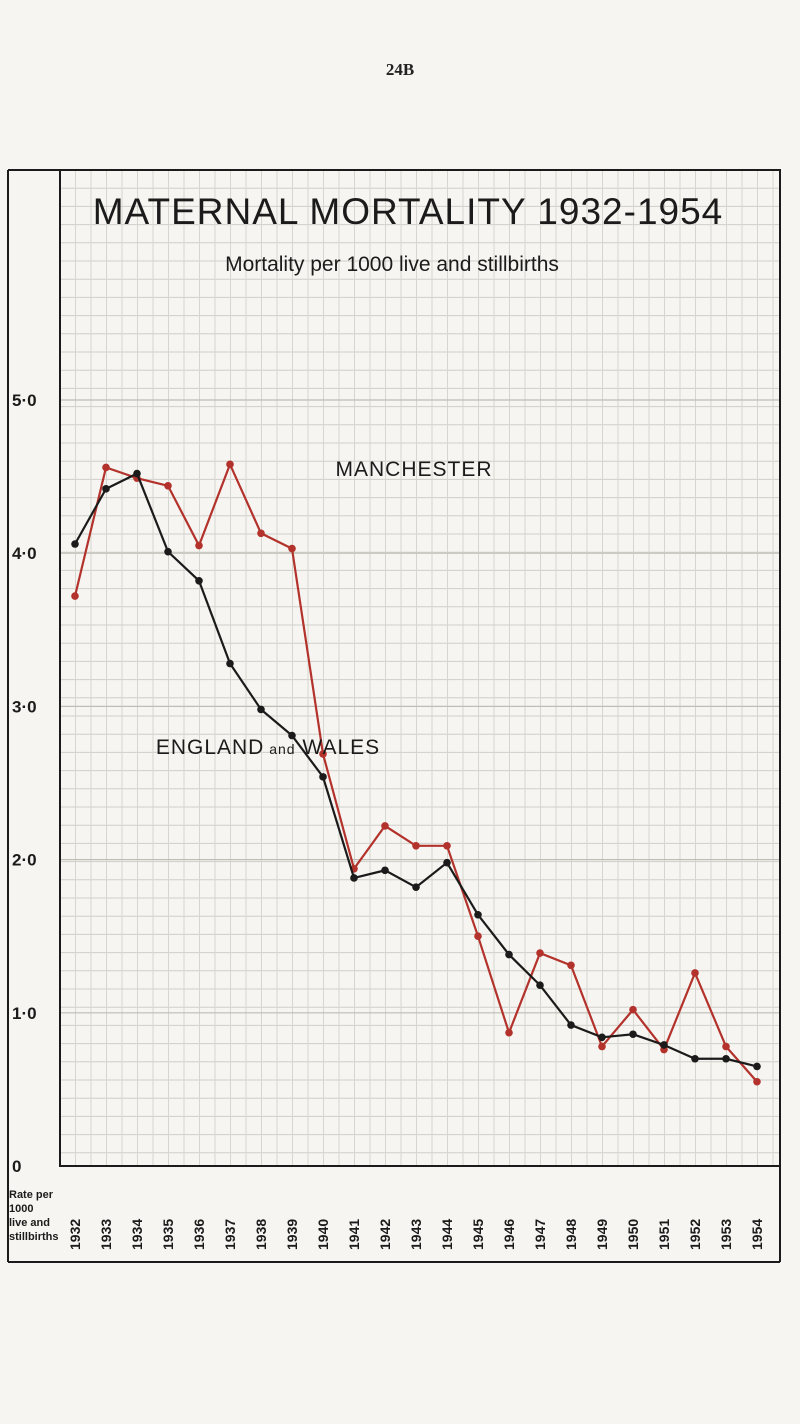 The width and height of the screenshot is (800, 1424). I want to click on x-tick-label: 1953, so click(726, 1234).